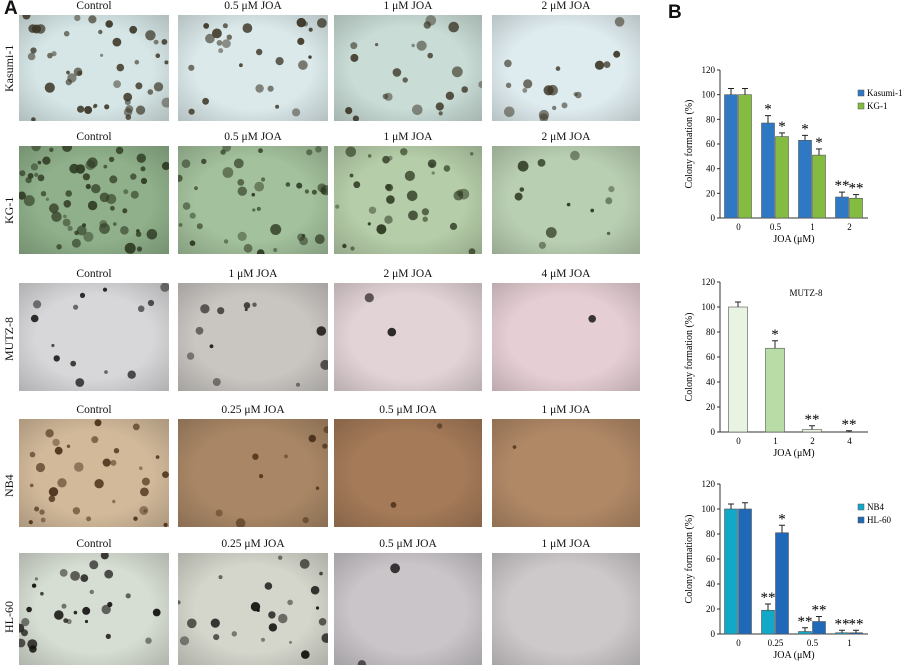 This screenshot has width=906, height=671. What do you see at coordinates (806, 293) in the screenshot?
I see `chart-title: MUTZ-8` at bounding box center [806, 293].